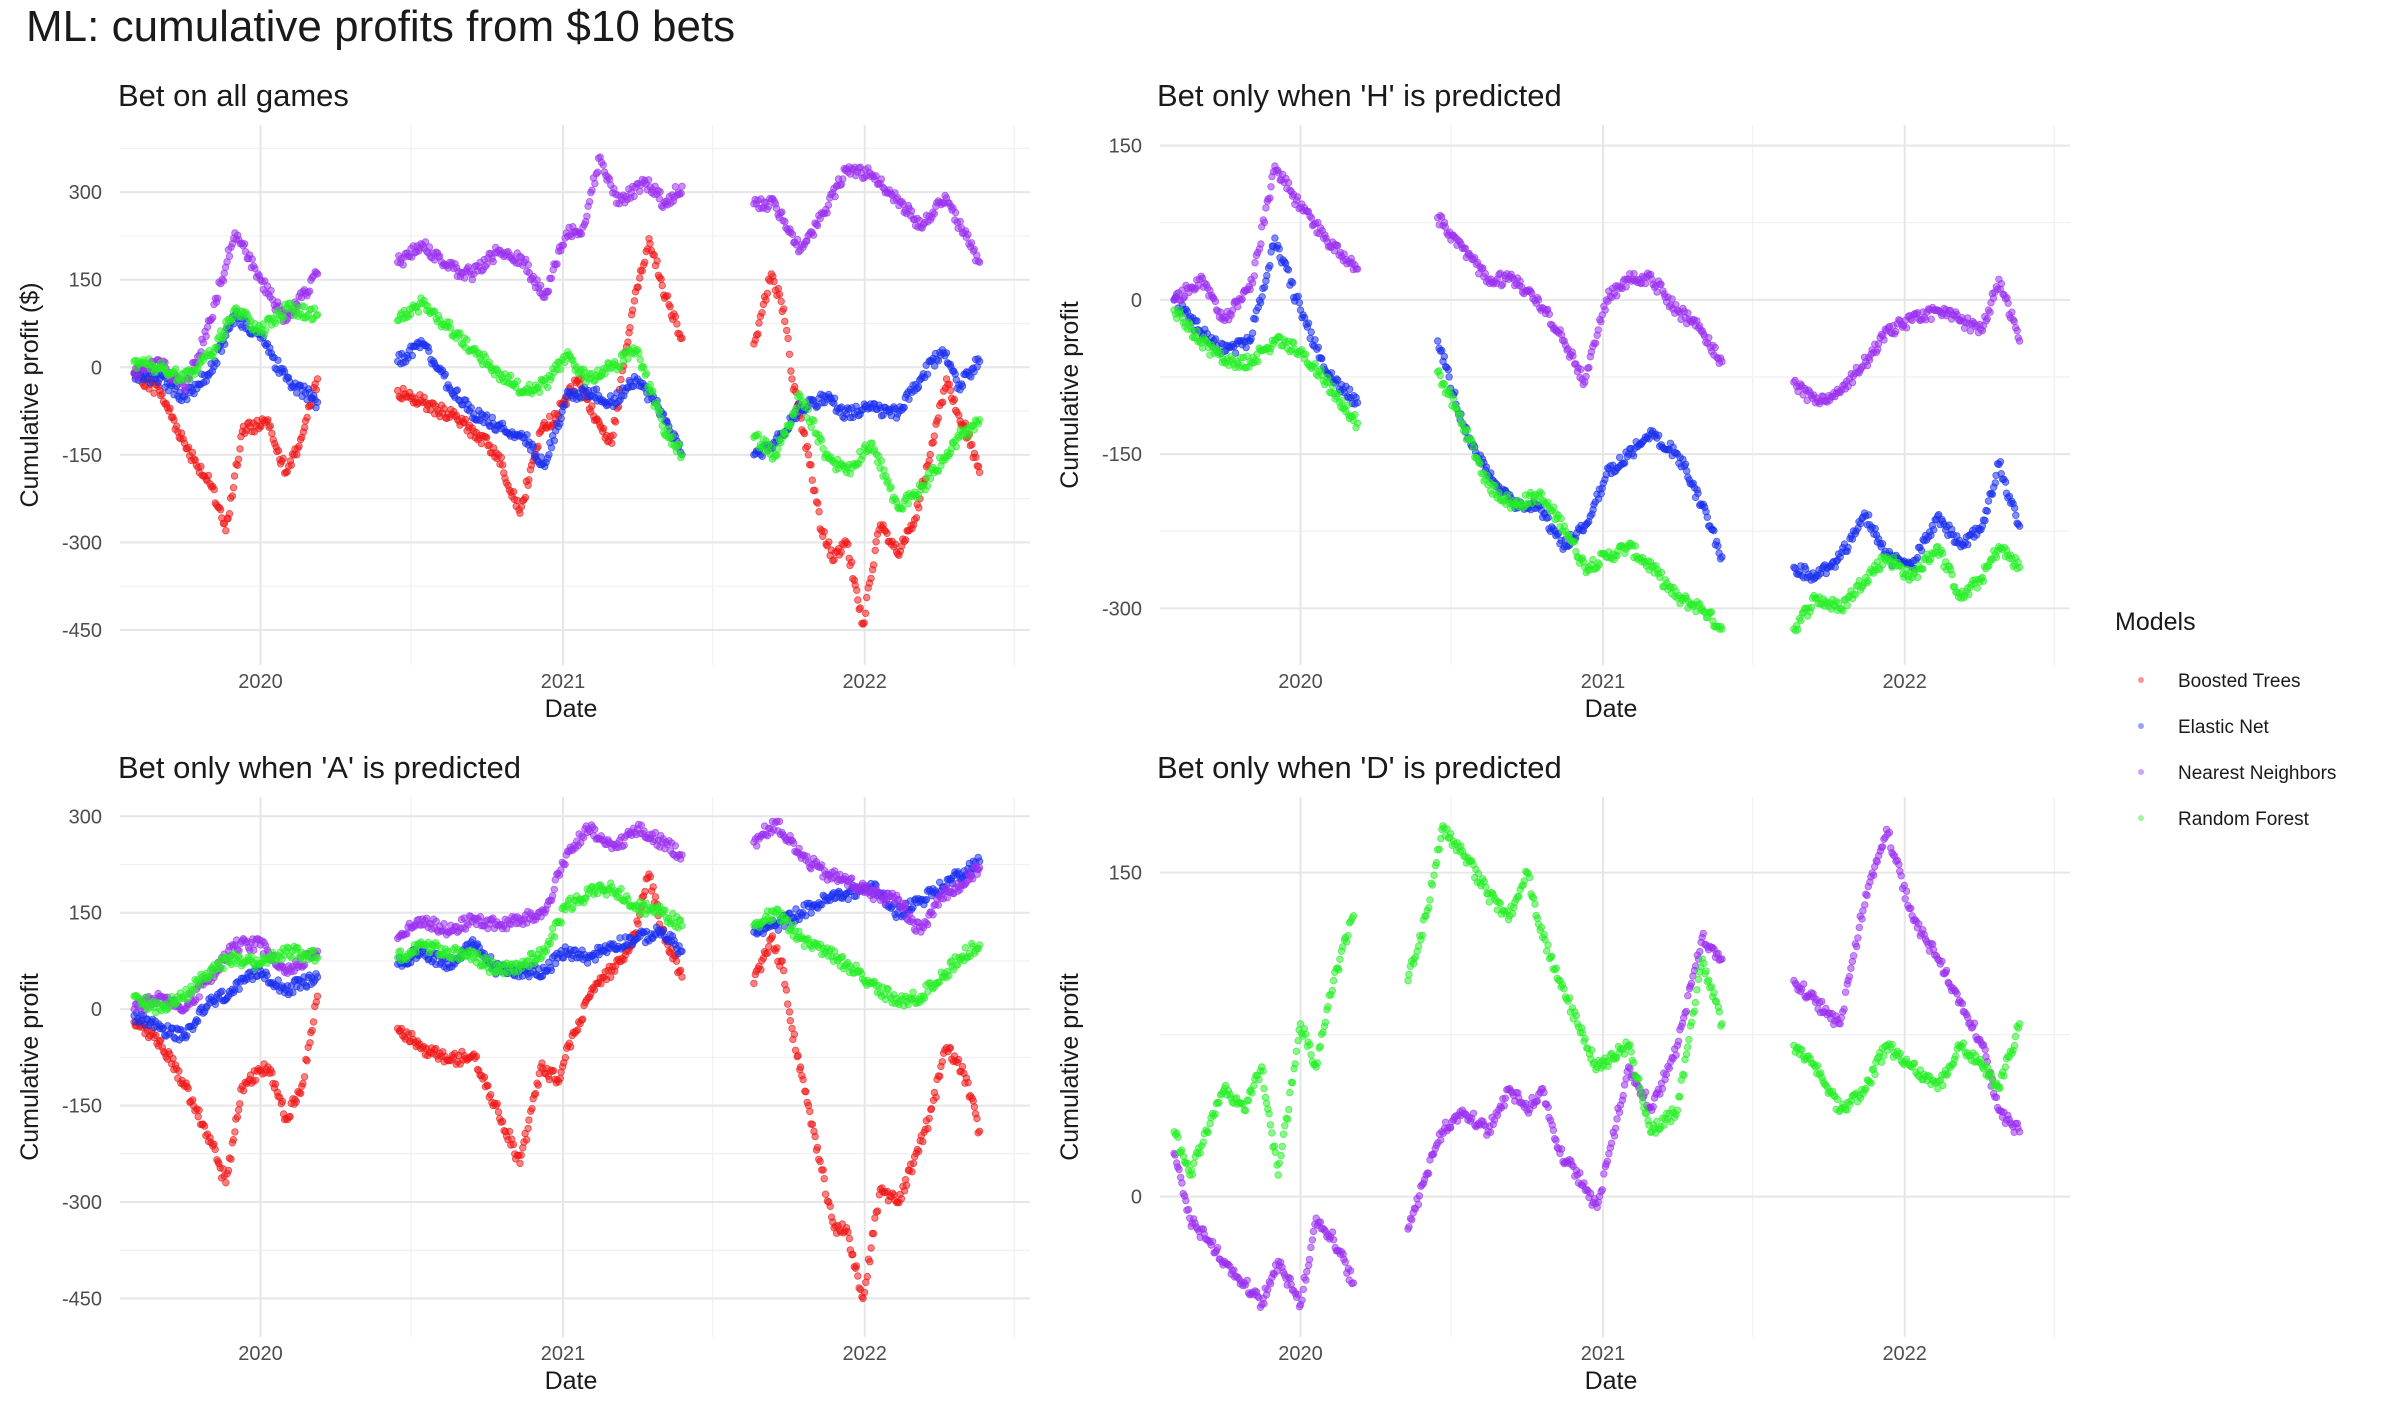 Image resolution: width=2394 pixels, height=1422 pixels. Describe the element at coordinates (557, 431) in the screenshot. I see `series-boosted-trees` at that location.